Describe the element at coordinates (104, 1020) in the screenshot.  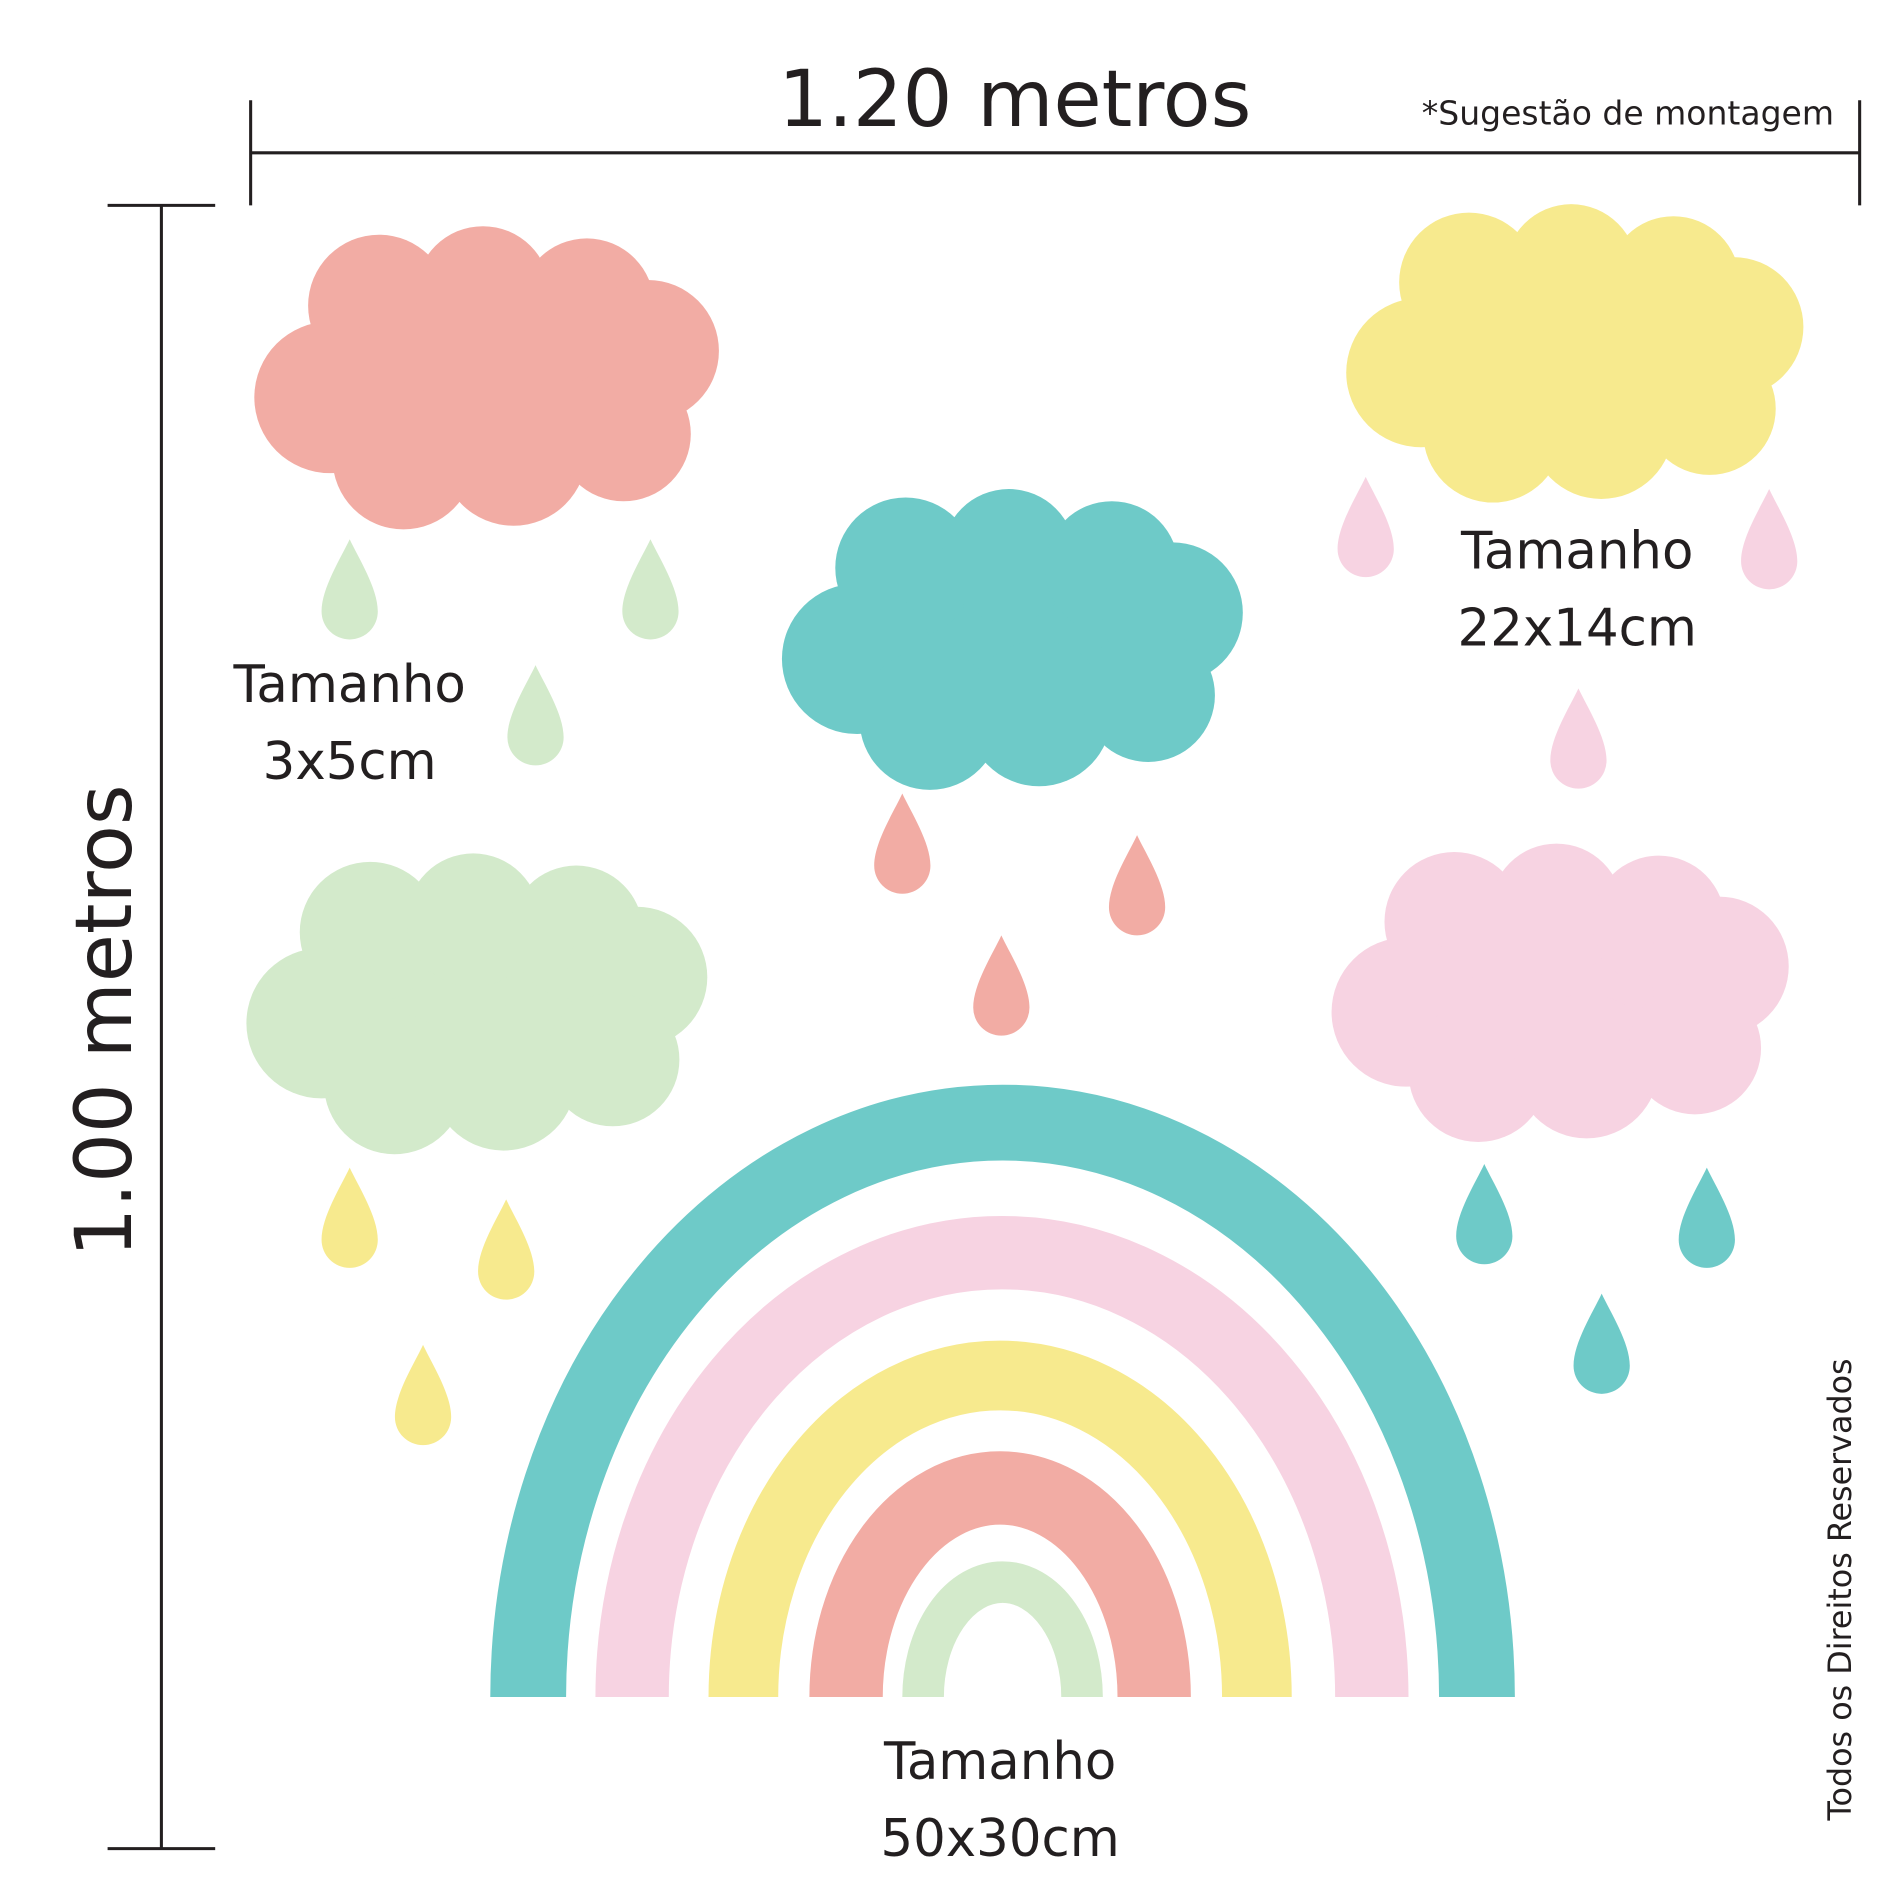
I see `height-label: 1.00 metros` at that location.